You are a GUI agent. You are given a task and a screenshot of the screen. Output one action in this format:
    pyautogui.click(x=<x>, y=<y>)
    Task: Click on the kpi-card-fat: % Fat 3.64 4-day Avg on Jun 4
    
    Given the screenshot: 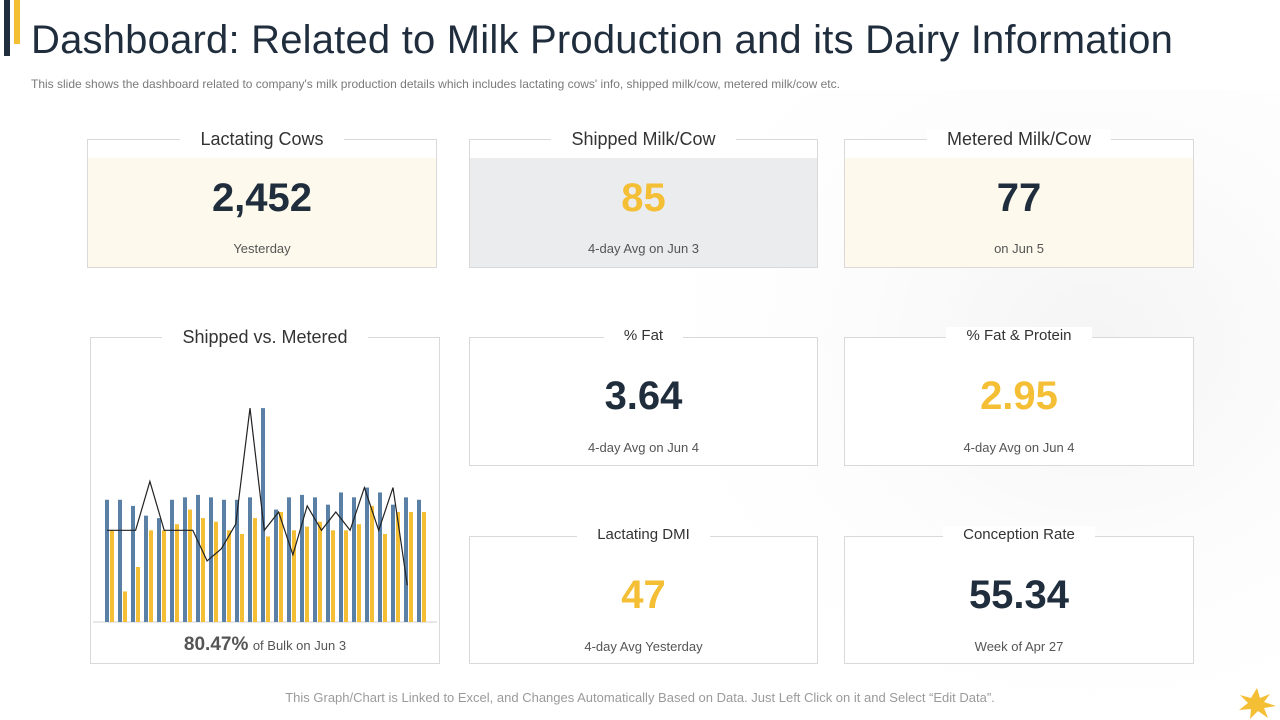 What is the action you would take?
    pyautogui.click(x=643, y=396)
    